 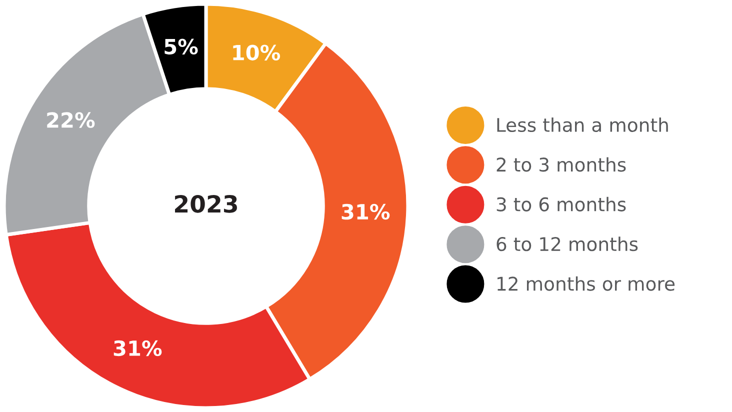 What do you see at coordinates (561, 204) in the screenshot?
I see `legend-label: 3 to 6 months` at bounding box center [561, 204].